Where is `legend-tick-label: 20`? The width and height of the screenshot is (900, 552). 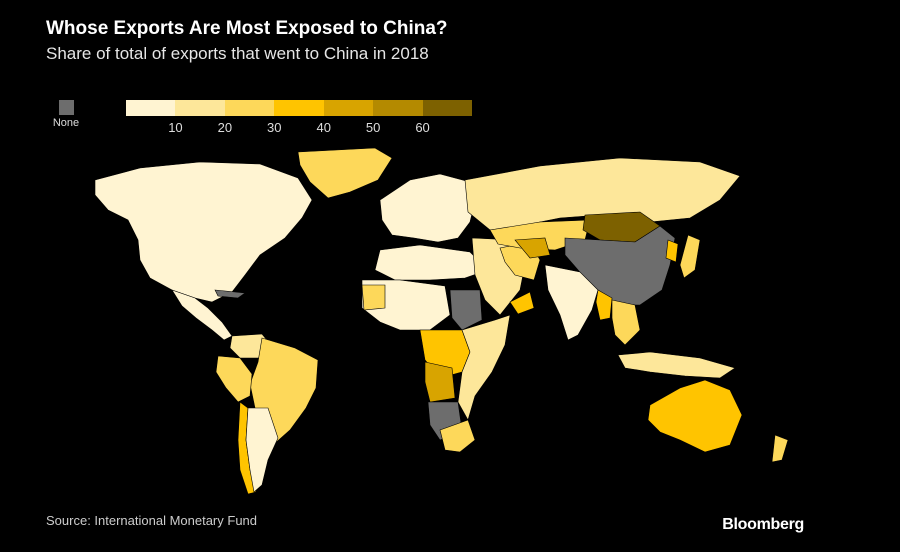 legend-tick-label: 20 is located at coordinates (225, 127).